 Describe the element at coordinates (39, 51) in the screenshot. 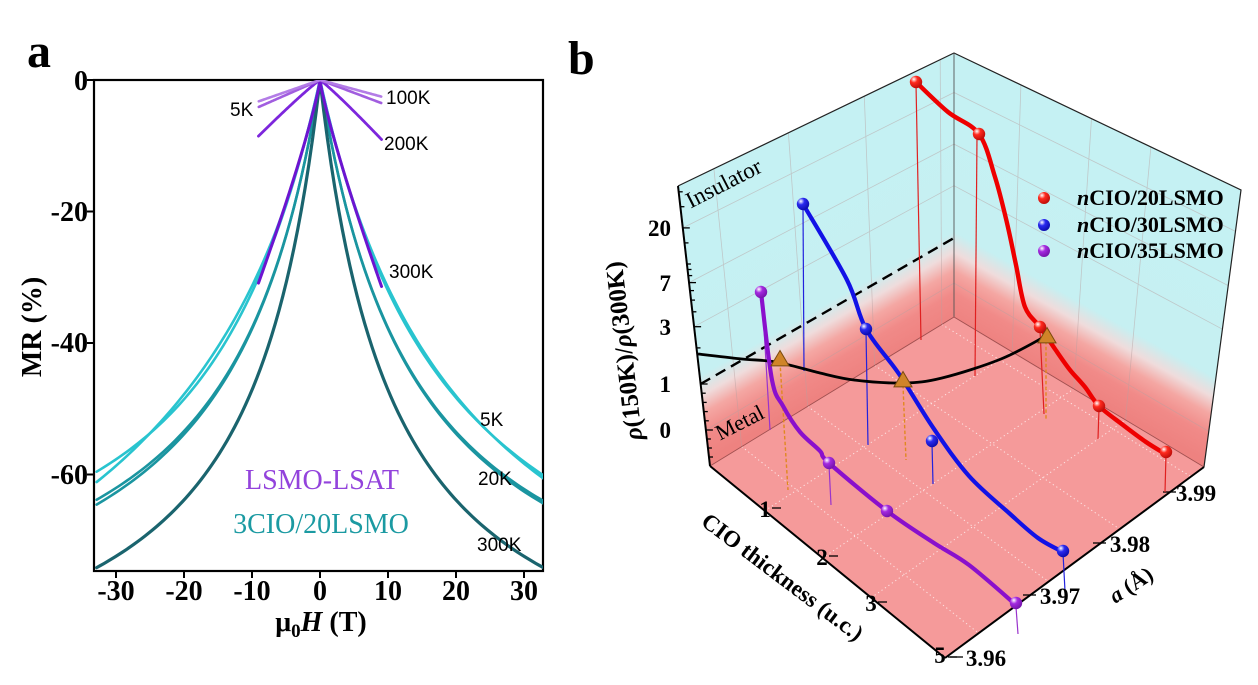

I see `svg-text: a` at that location.